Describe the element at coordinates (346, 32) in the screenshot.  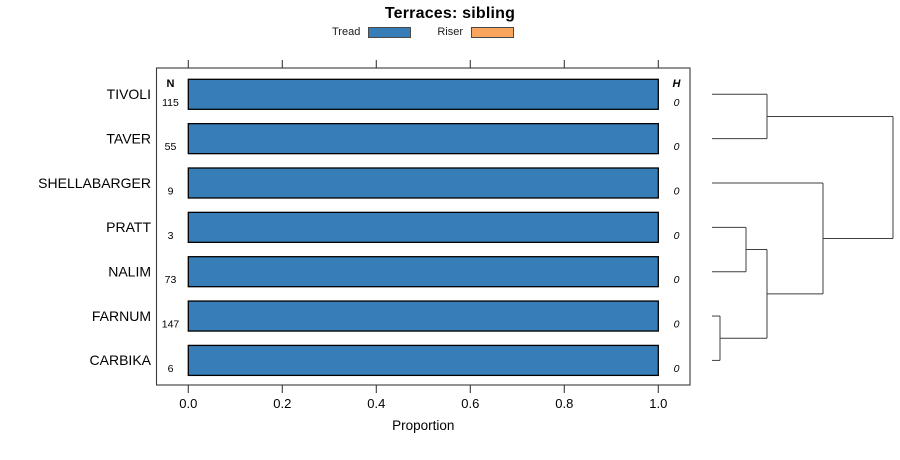
I see `legend-label-tread: Tread` at that location.